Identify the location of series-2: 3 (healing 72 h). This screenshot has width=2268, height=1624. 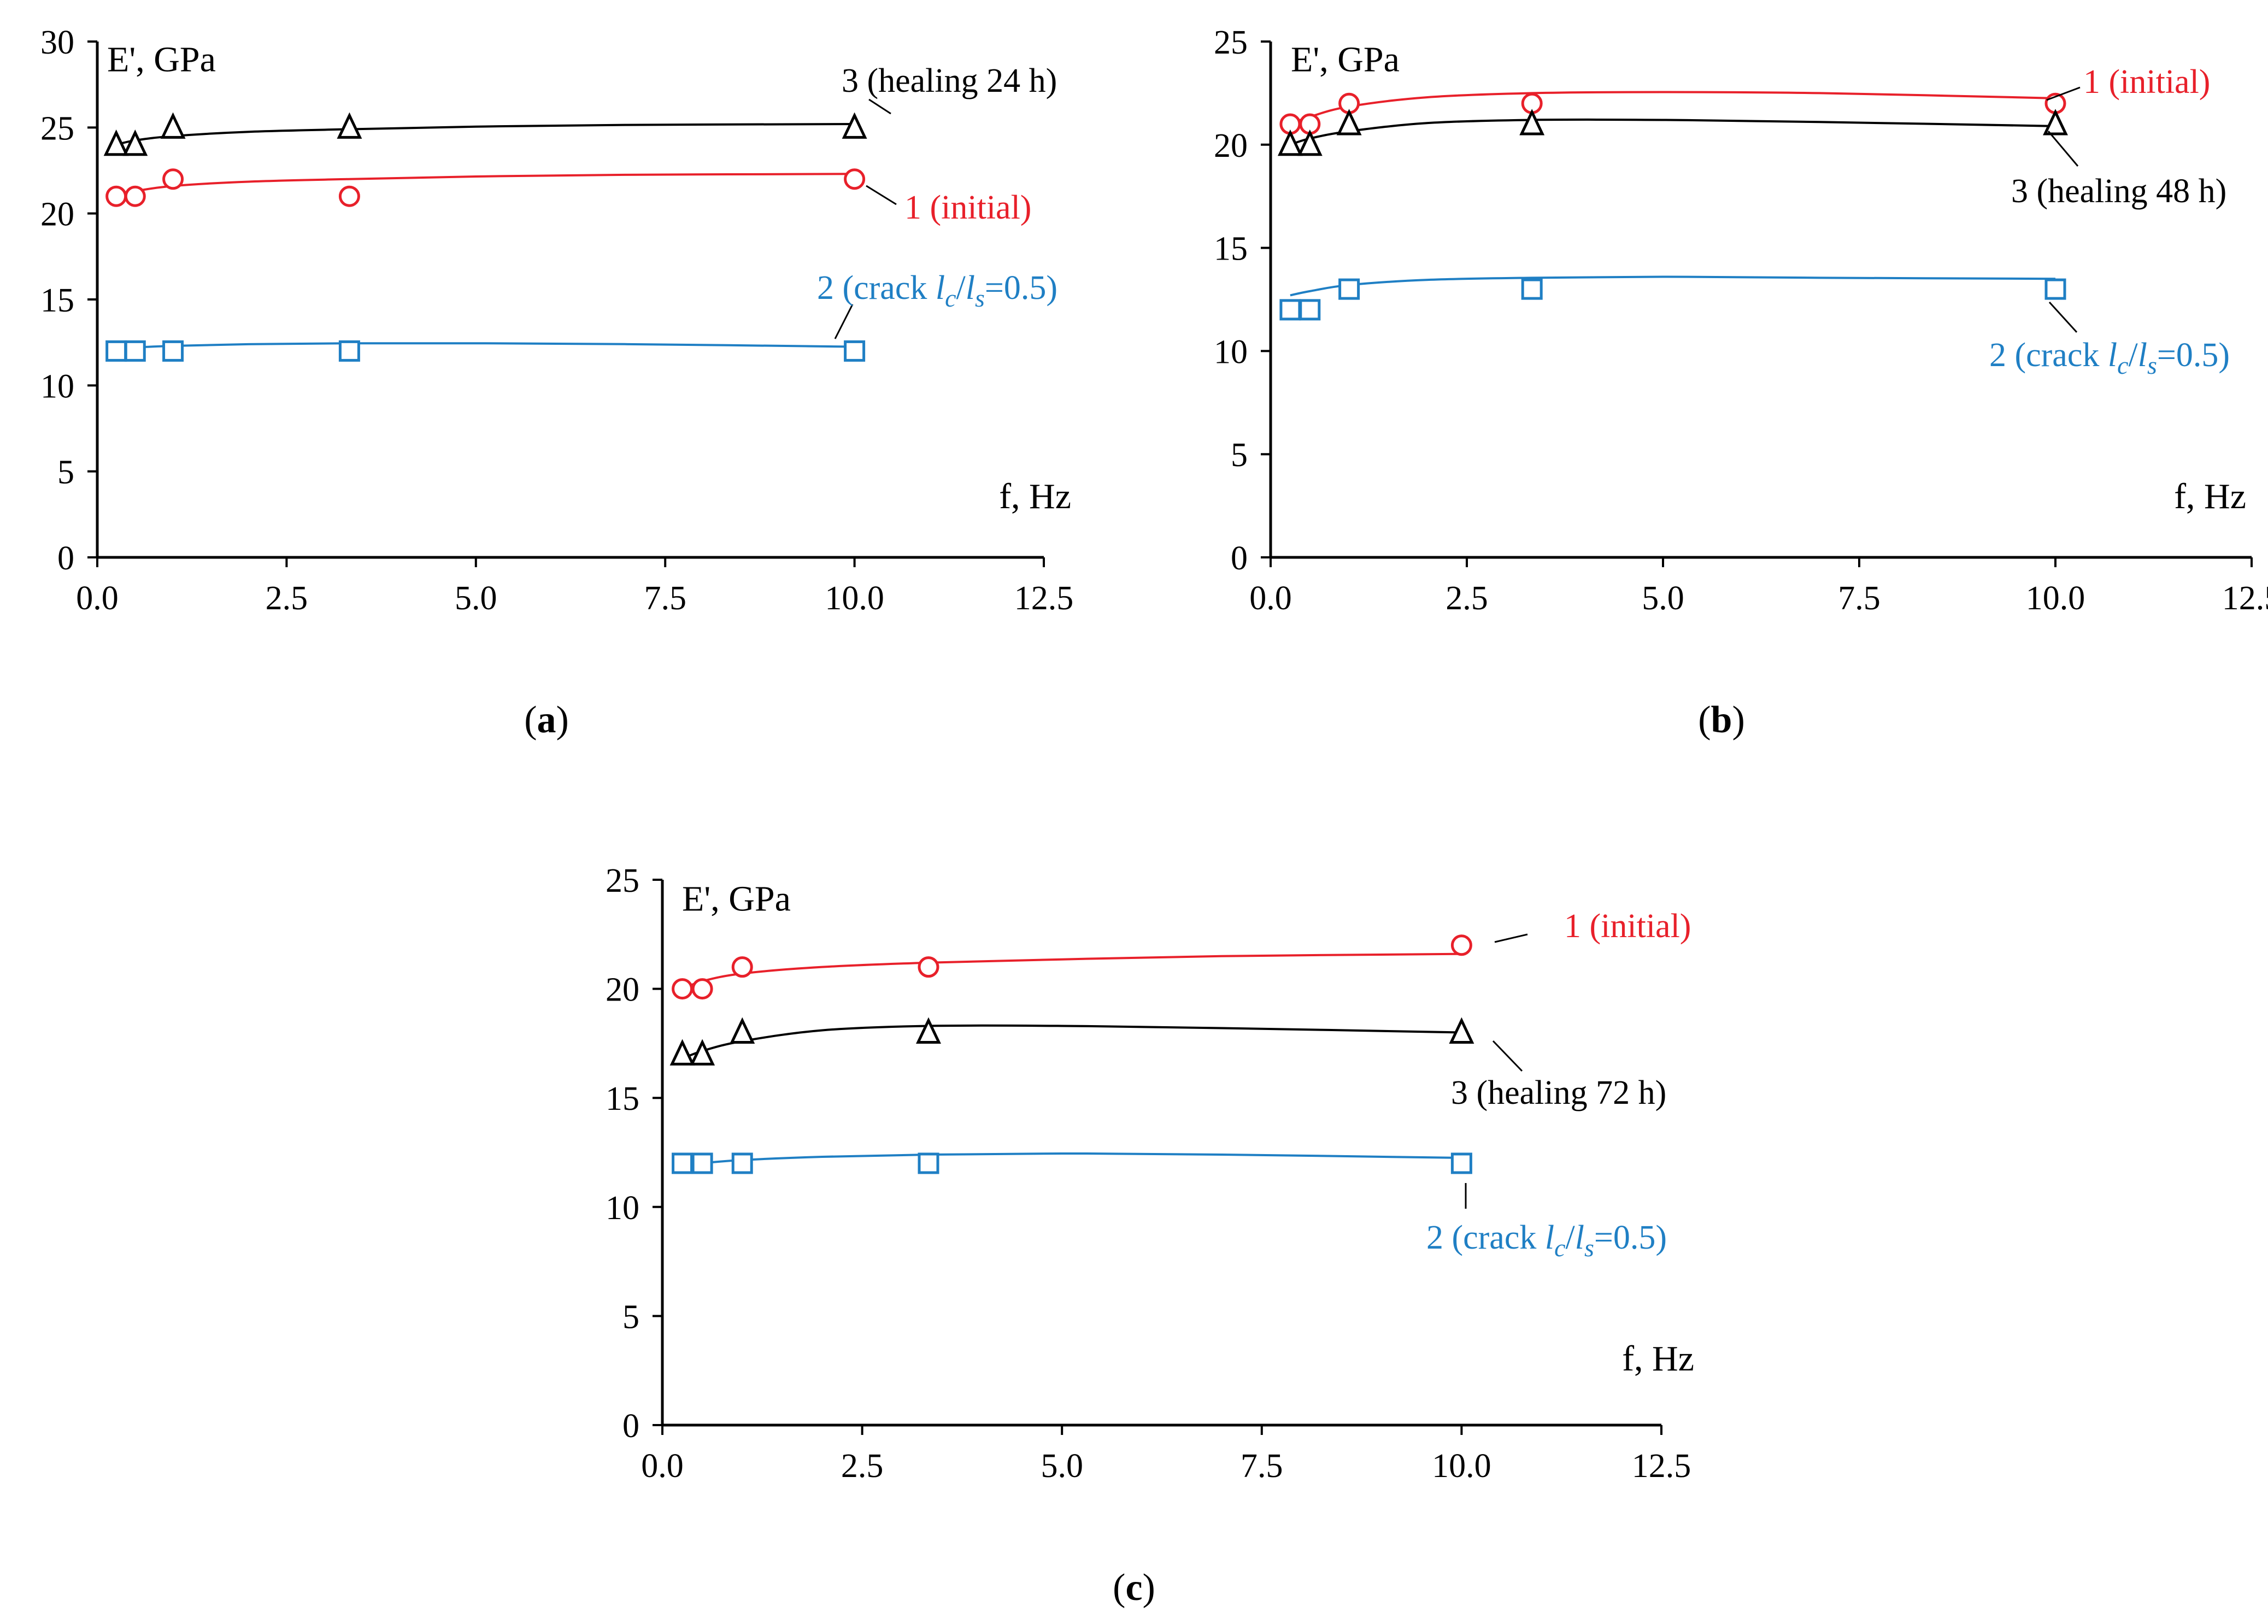
(1167, 1064).